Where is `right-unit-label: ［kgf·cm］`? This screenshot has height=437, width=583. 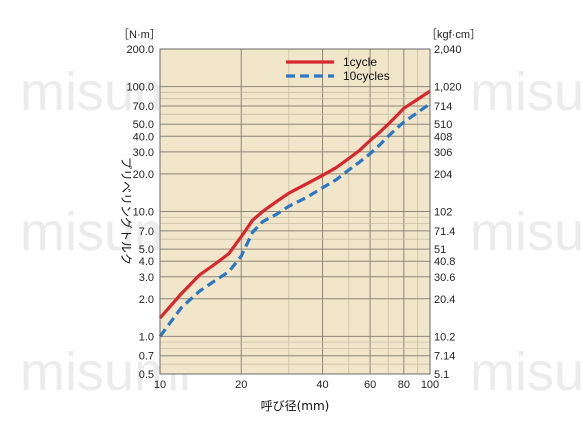 right-unit-label: ［kgf·cm］ is located at coordinates (453, 34).